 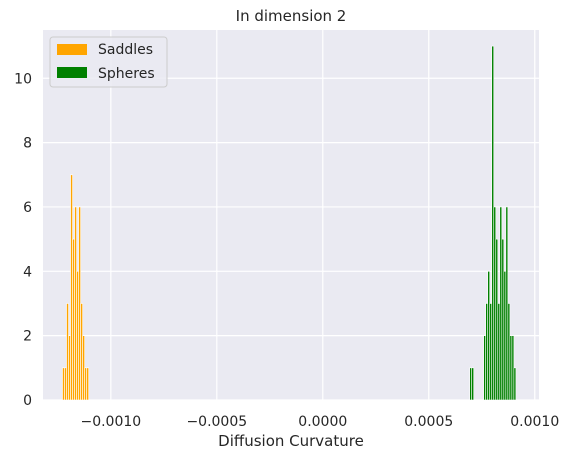 I want to click on y-tick-label: 6, so click(x=27, y=208).